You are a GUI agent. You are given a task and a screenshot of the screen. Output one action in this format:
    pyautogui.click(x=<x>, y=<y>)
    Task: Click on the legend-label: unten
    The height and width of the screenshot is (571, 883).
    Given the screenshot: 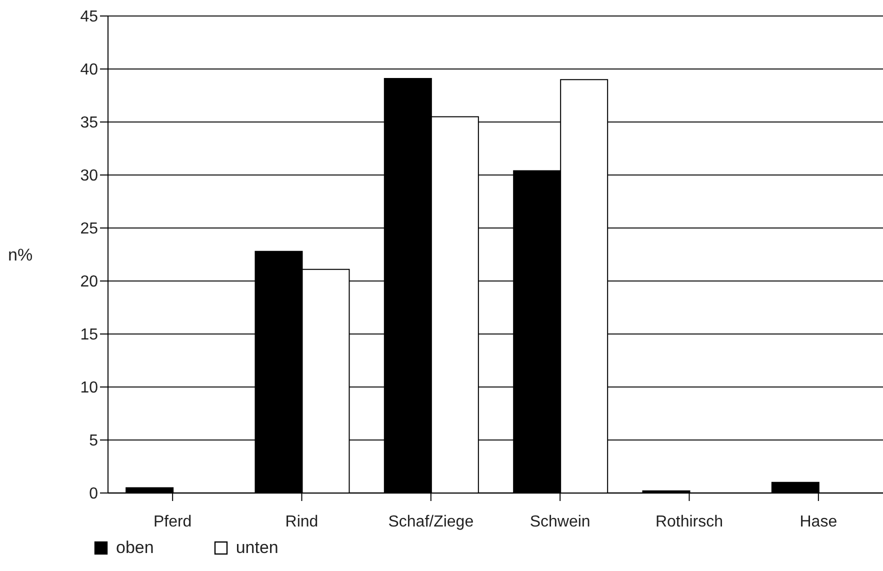 What is the action you would take?
    pyautogui.click(x=256, y=548)
    